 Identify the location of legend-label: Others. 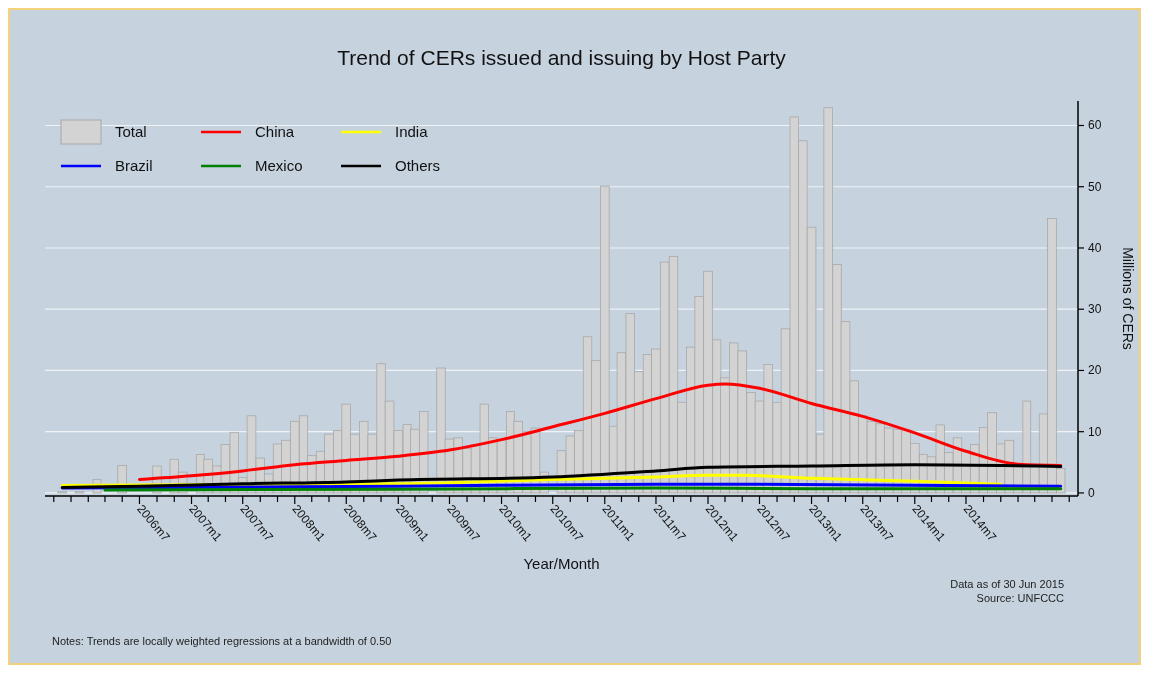
(418, 165).